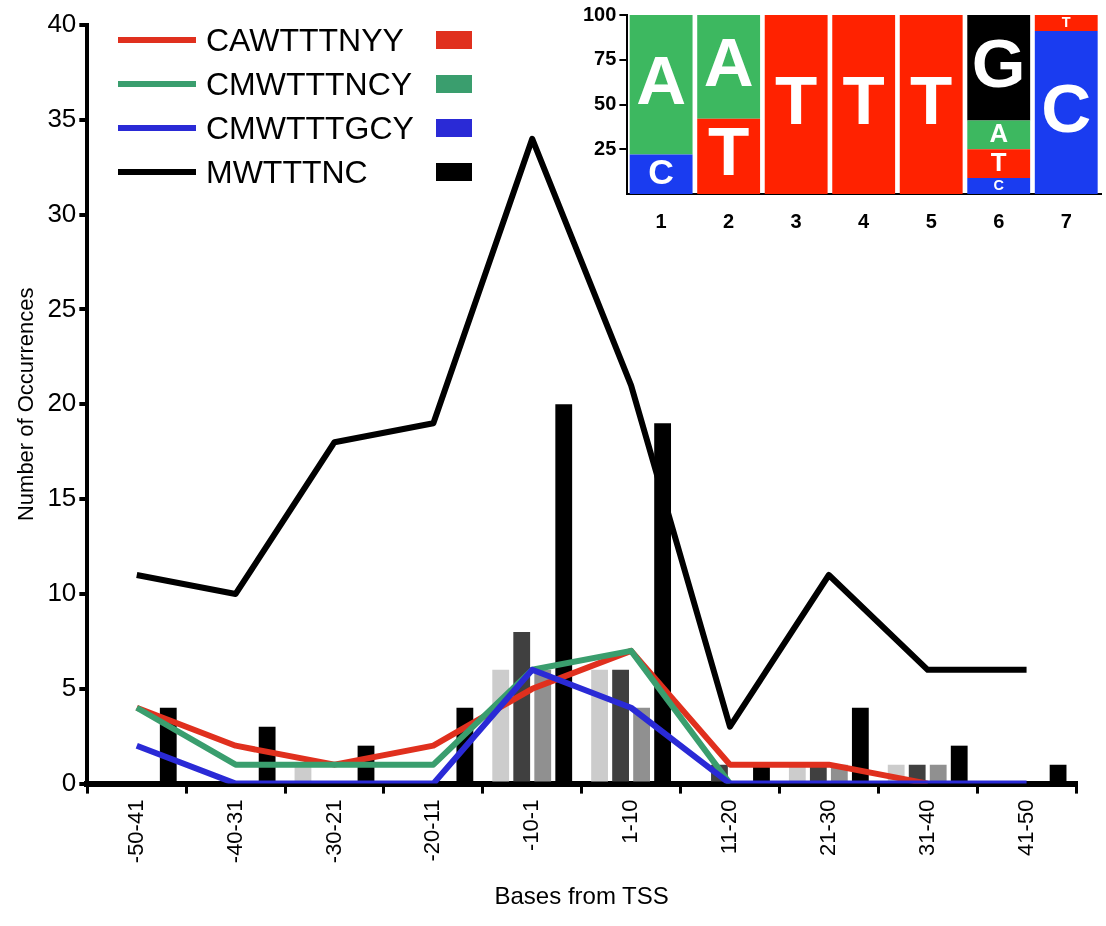  What do you see at coordinates (531, 825) in the screenshot?
I see `x-tick-label: -10-1` at bounding box center [531, 825].